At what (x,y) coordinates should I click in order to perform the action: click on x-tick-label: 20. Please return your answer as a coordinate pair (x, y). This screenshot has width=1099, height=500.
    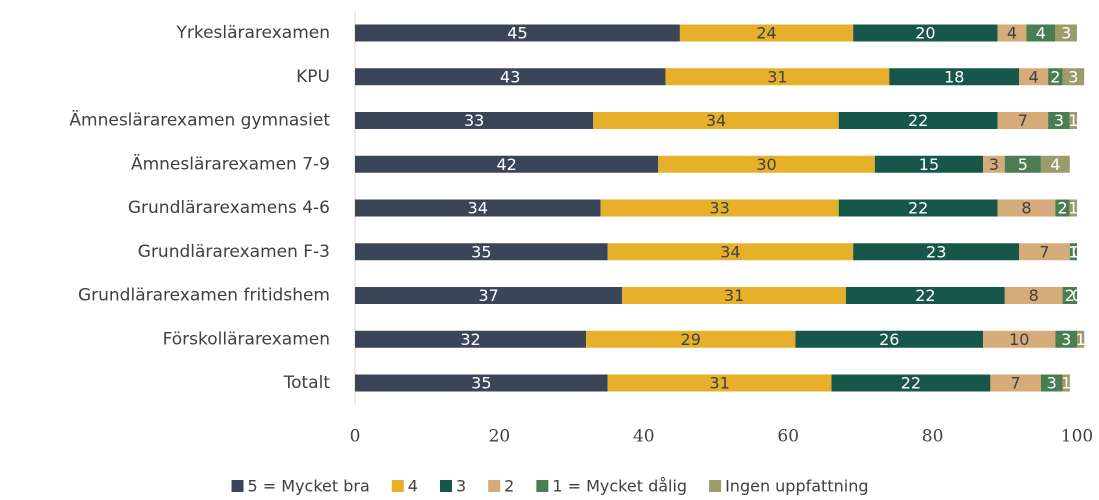
    Looking at the image, I should click on (500, 437).